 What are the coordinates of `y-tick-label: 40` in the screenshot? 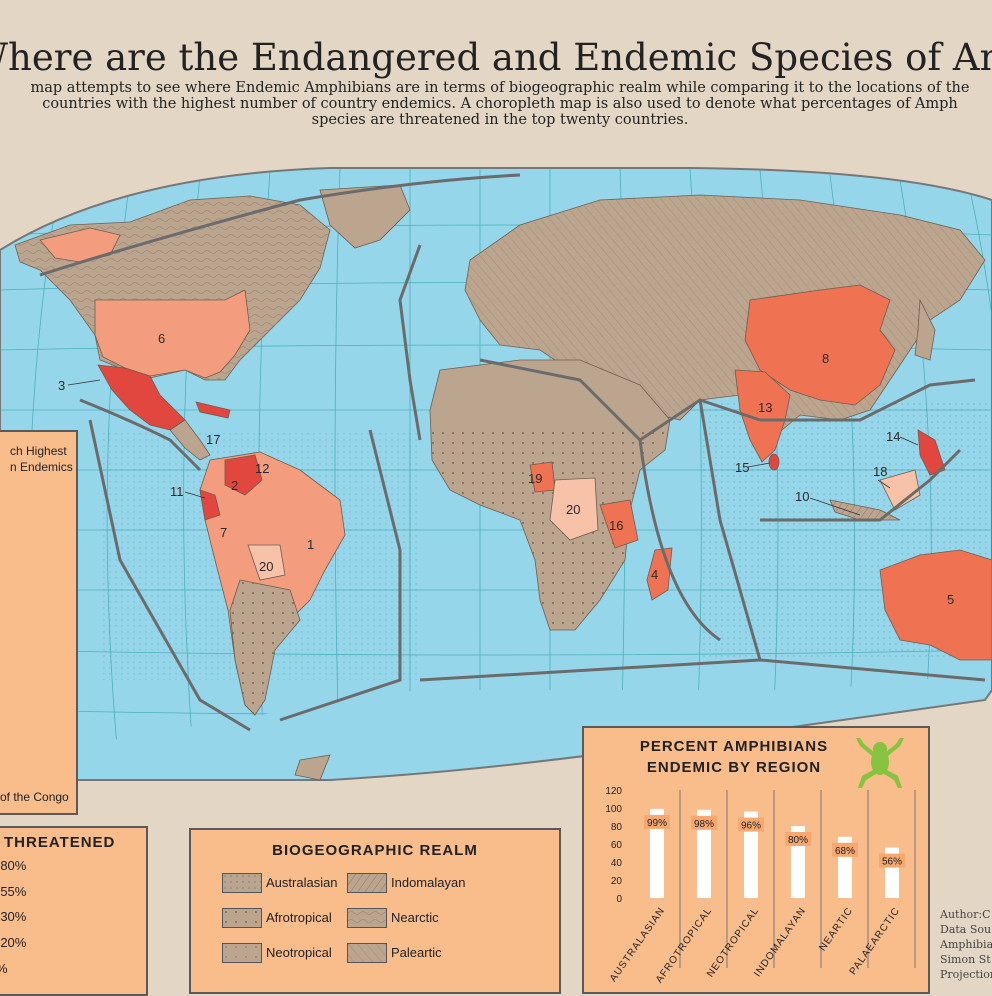 It's located at (617, 863).